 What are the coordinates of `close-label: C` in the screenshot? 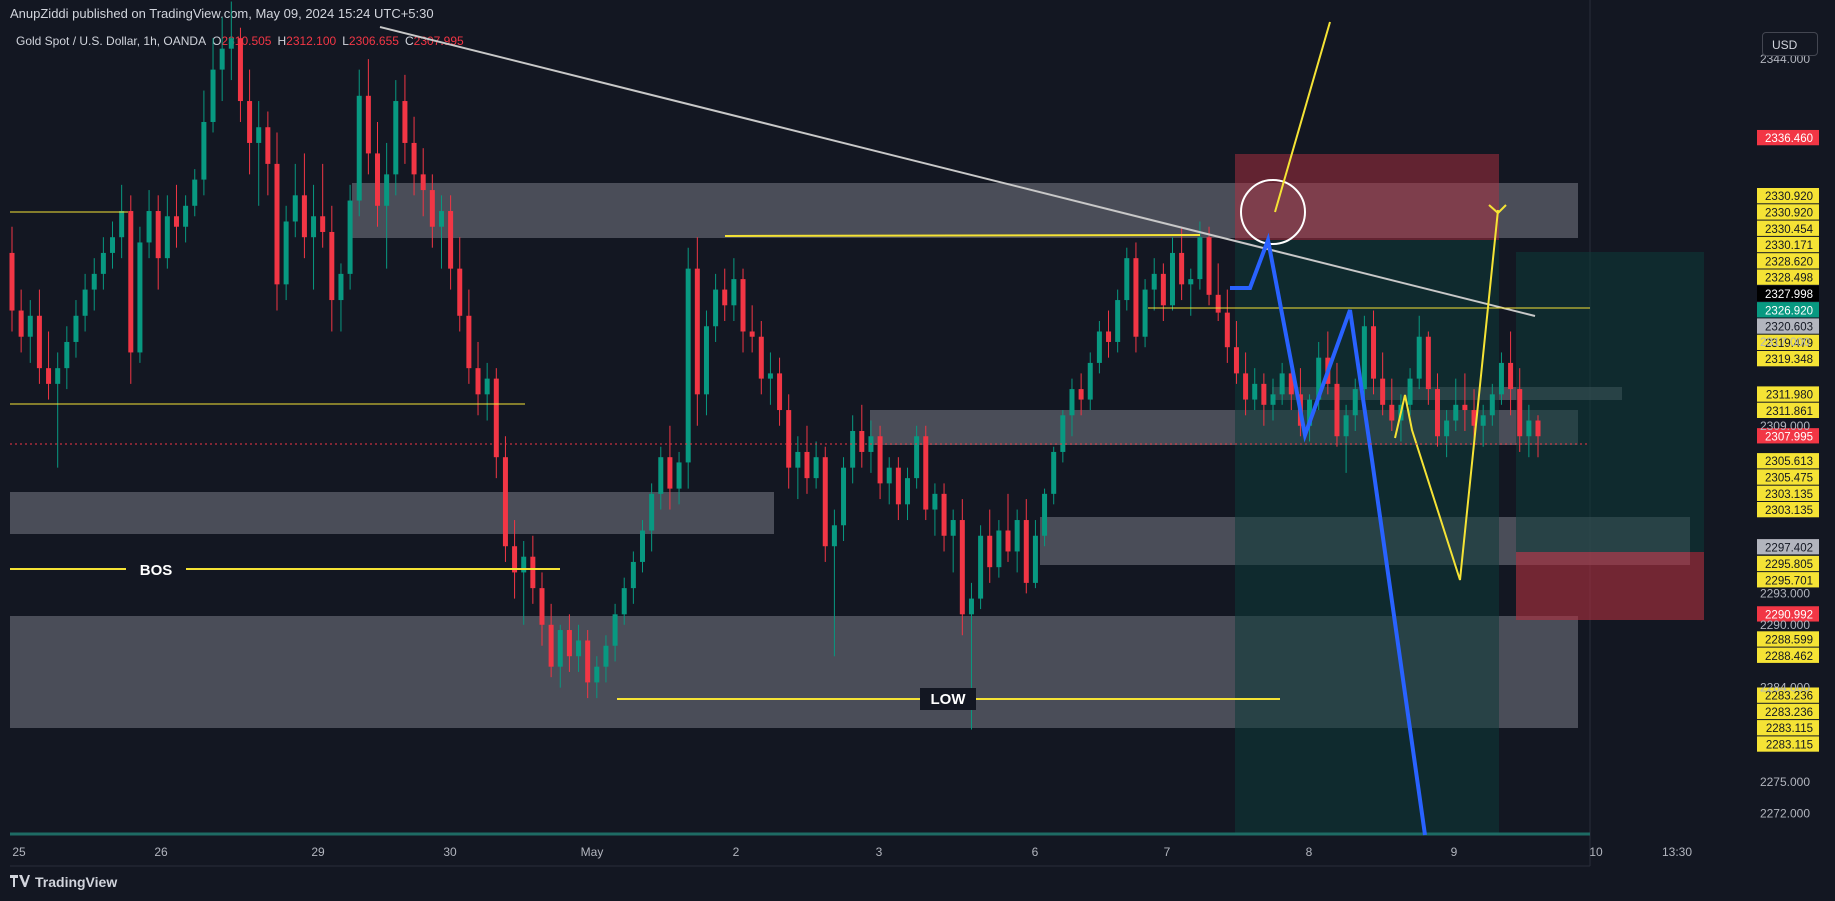 It's located at (409, 41).